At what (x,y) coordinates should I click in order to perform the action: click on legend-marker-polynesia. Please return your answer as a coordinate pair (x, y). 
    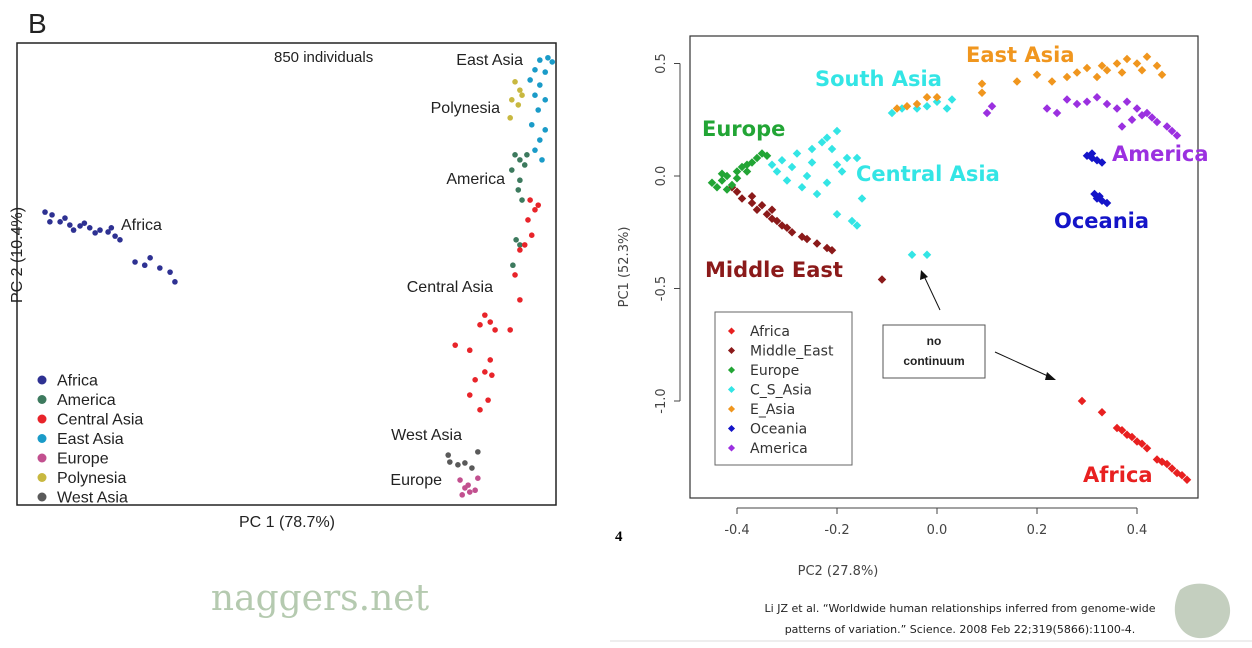
    Looking at the image, I should click on (42, 477).